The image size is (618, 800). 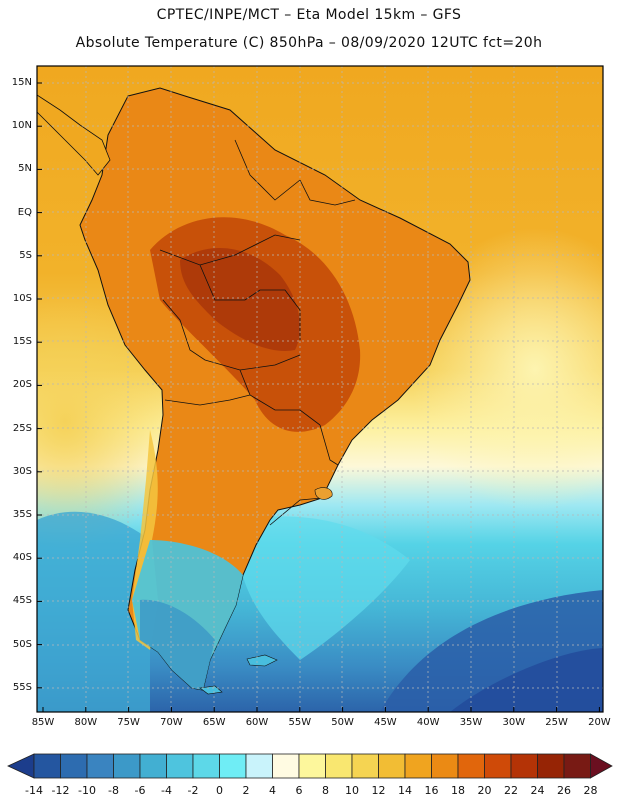 I want to click on colorbar-label: 16, so click(x=431, y=790).